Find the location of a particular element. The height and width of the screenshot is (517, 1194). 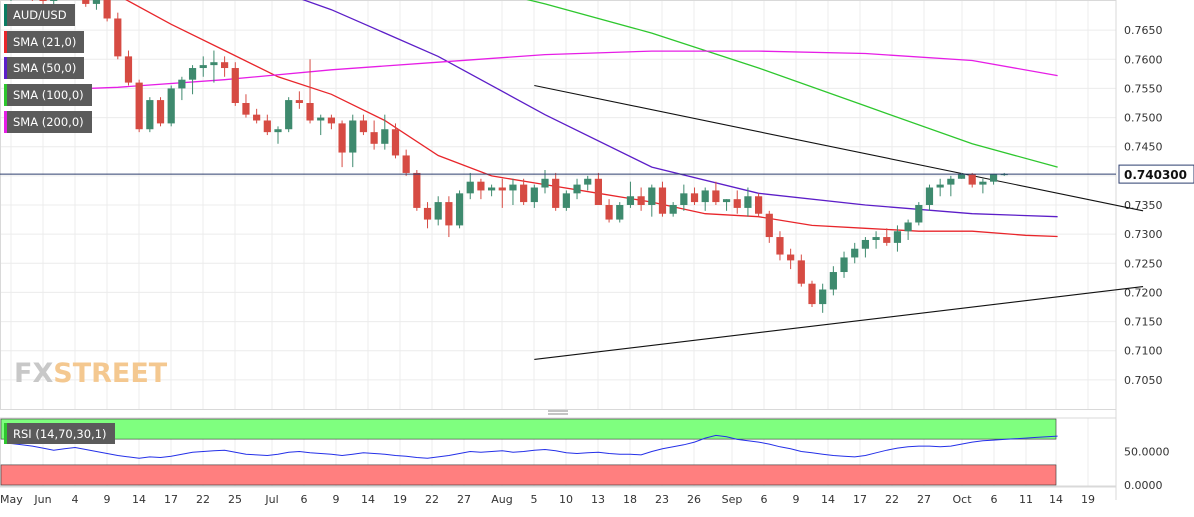

y-tick-label: 0.7350 is located at coordinates (1143, 205).